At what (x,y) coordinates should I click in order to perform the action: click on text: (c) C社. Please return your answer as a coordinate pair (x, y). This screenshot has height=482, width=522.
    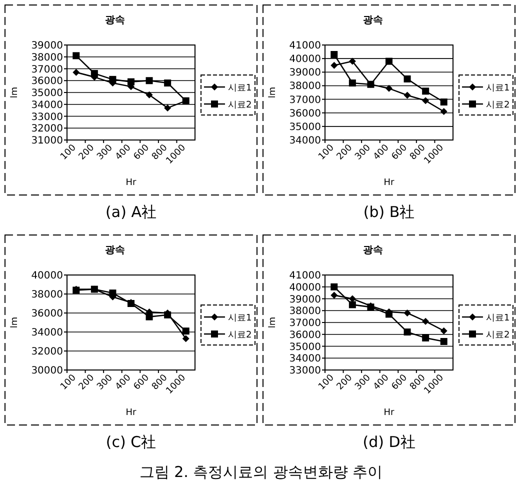
    Looking at the image, I should click on (131, 442).